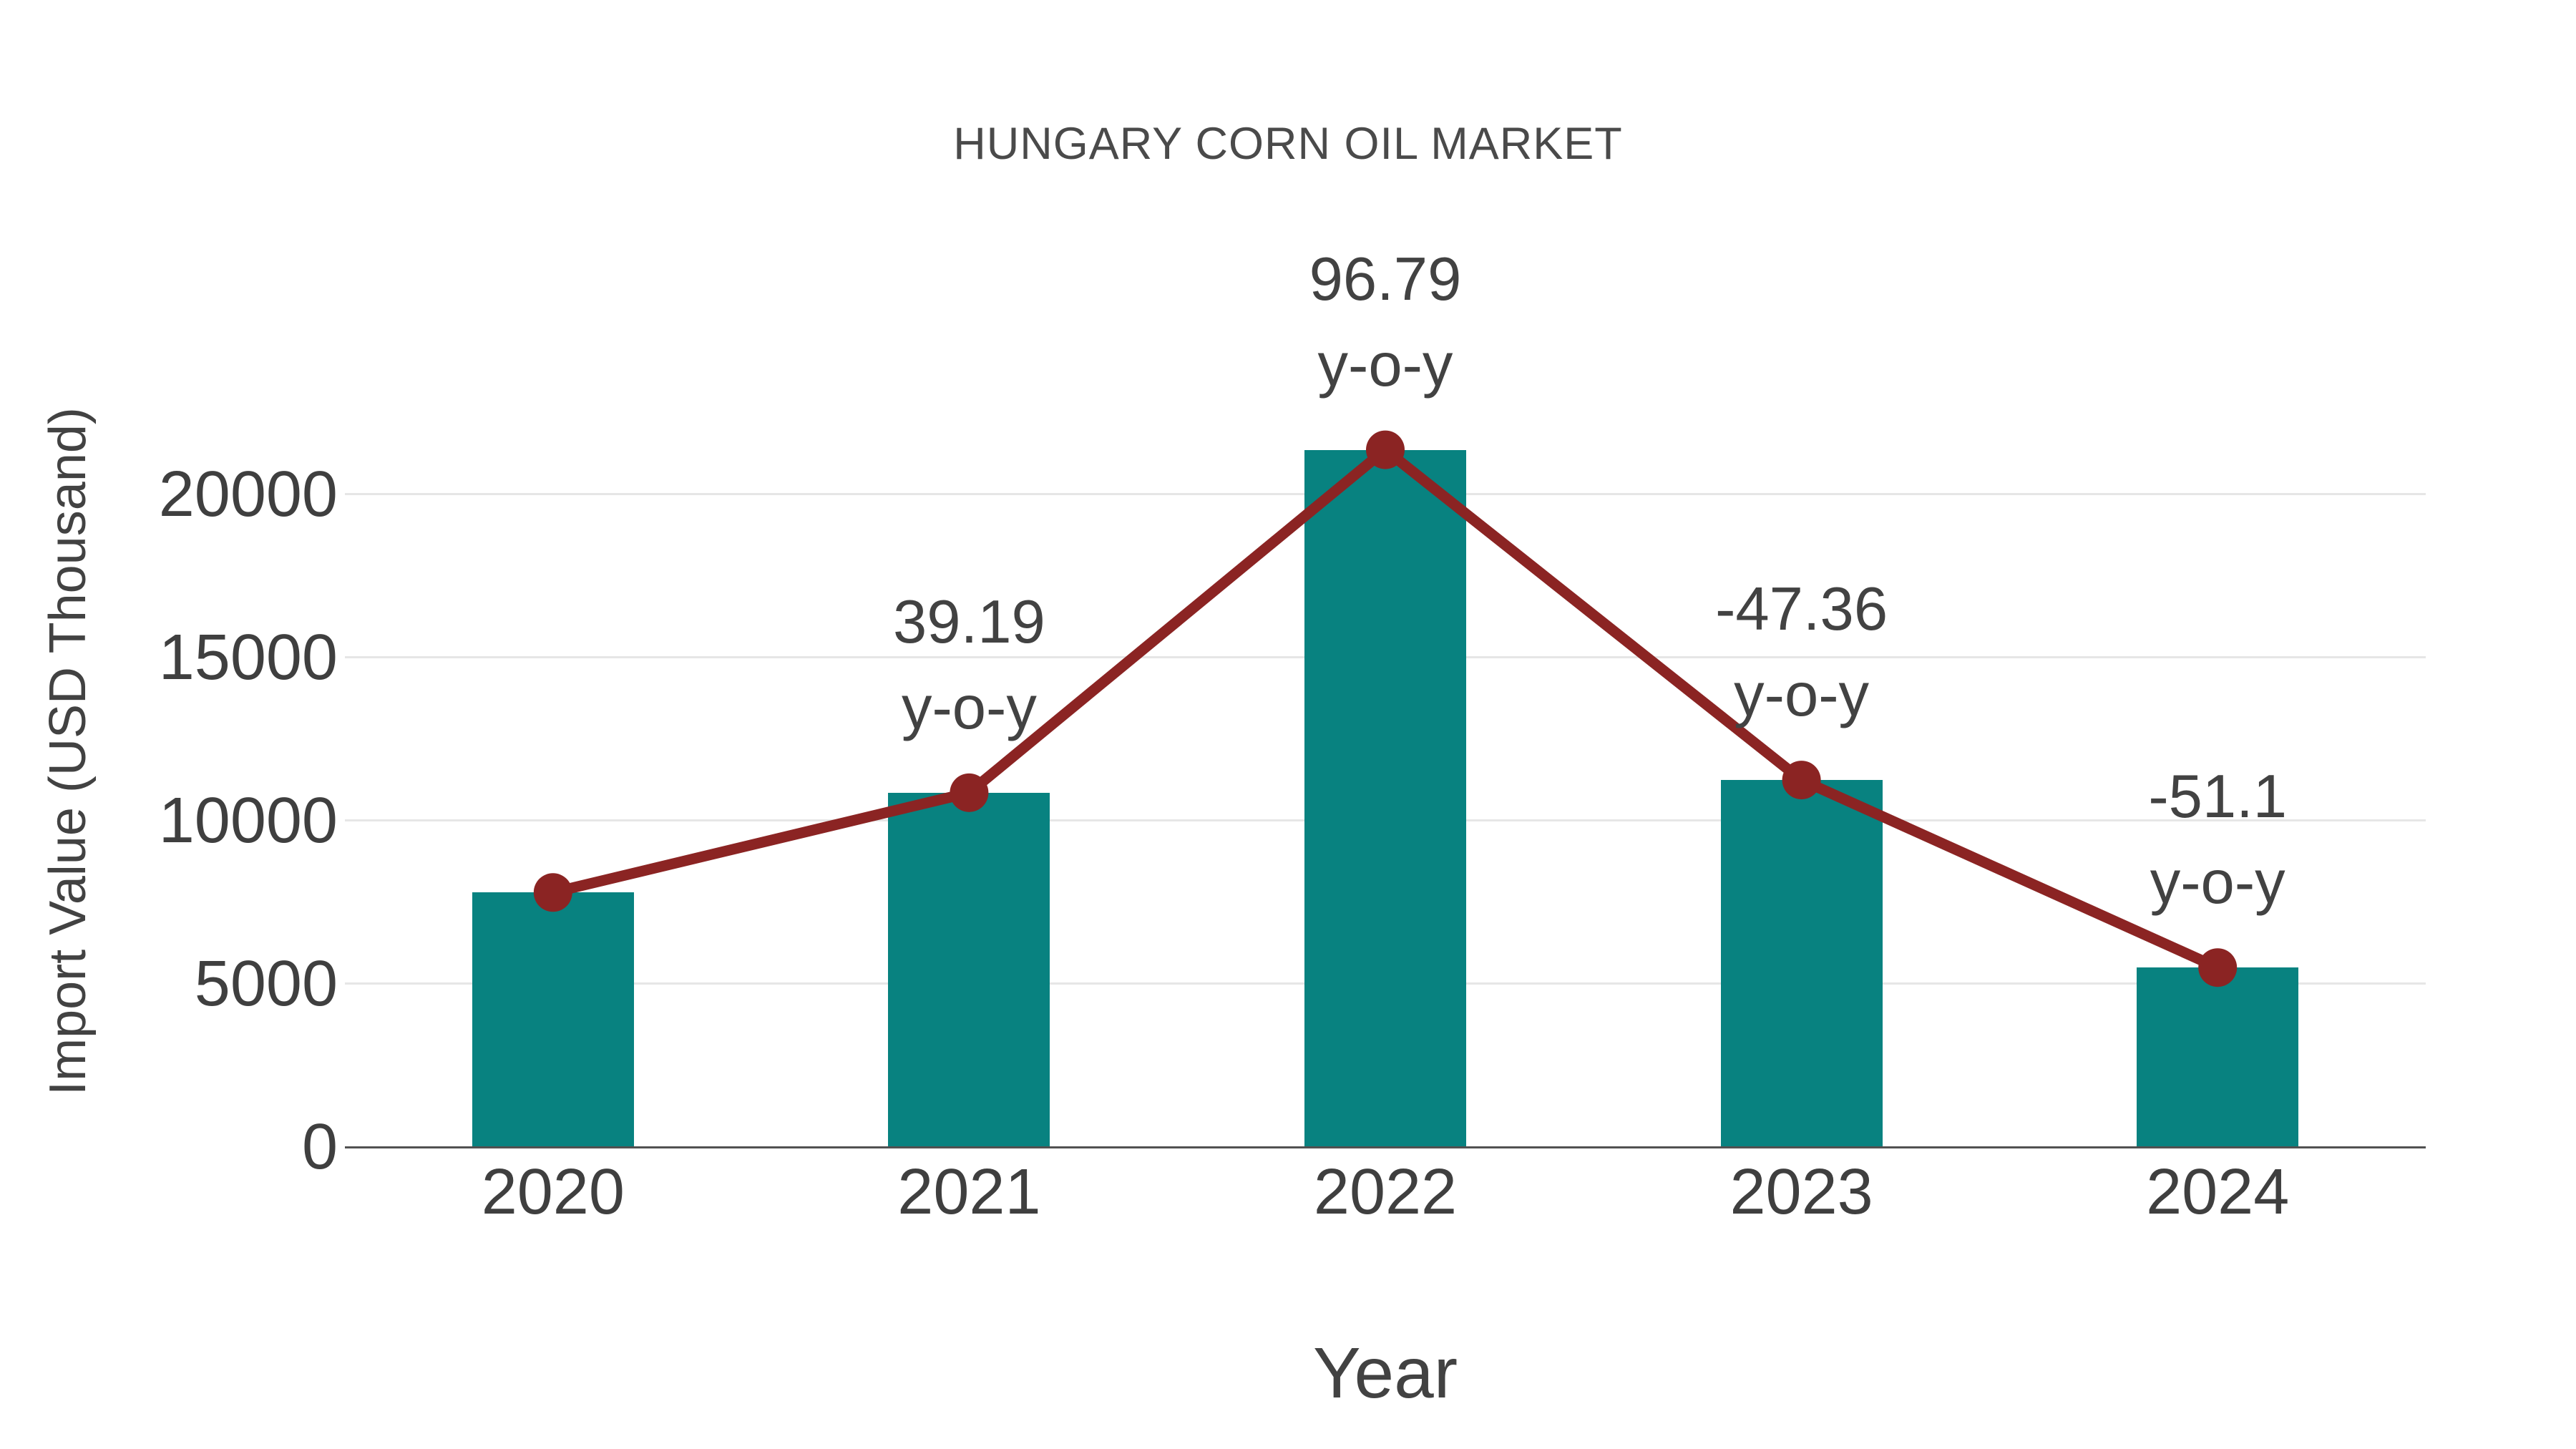 The height and width of the screenshot is (1449, 2576). Describe the element at coordinates (1802, 695) in the screenshot. I see `annotation-suffix-2023: y-o-y` at that location.